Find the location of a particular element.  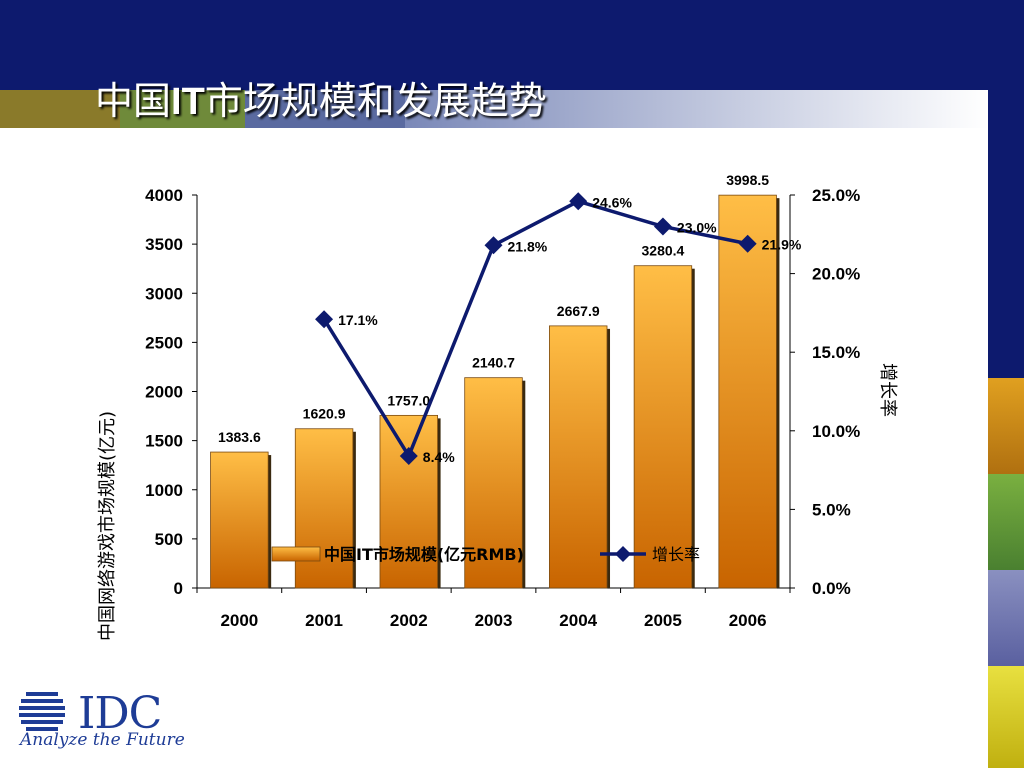

y2-axis-label: 增长率 is located at coordinates (887, 390).